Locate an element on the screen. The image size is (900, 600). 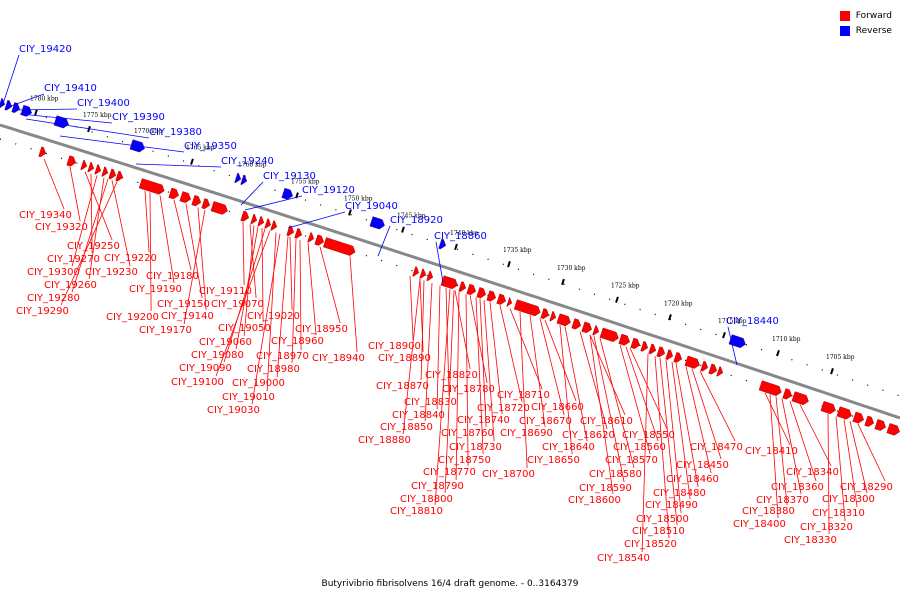
forward-gene-label: CIY_18850 is located at coordinates (406, 427).